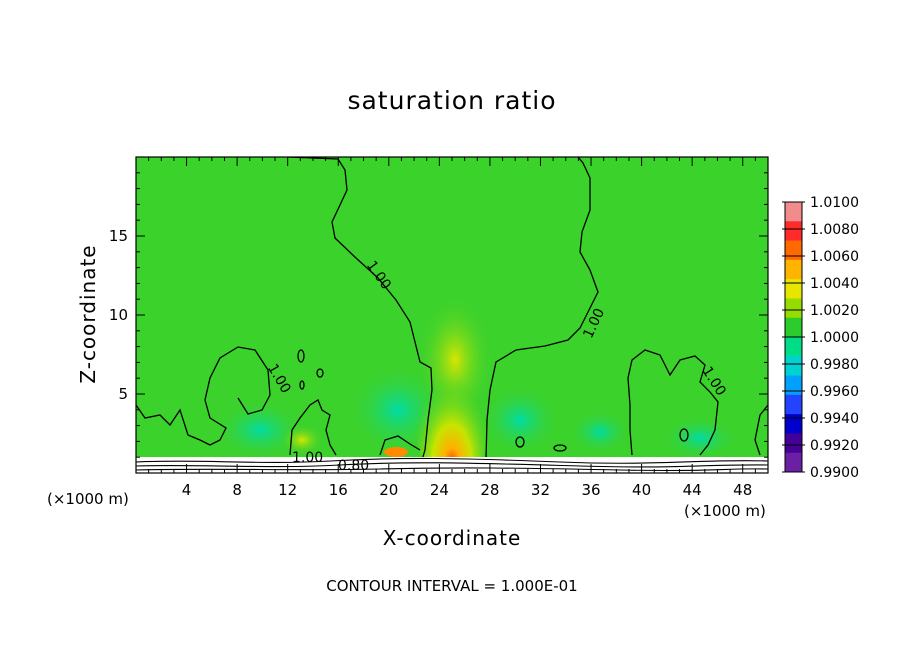 Image resolution: width=904 pixels, height=654 pixels. What do you see at coordinates (540, 490) in the screenshot?
I see `x-tick-label: 32` at bounding box center [540, 490].